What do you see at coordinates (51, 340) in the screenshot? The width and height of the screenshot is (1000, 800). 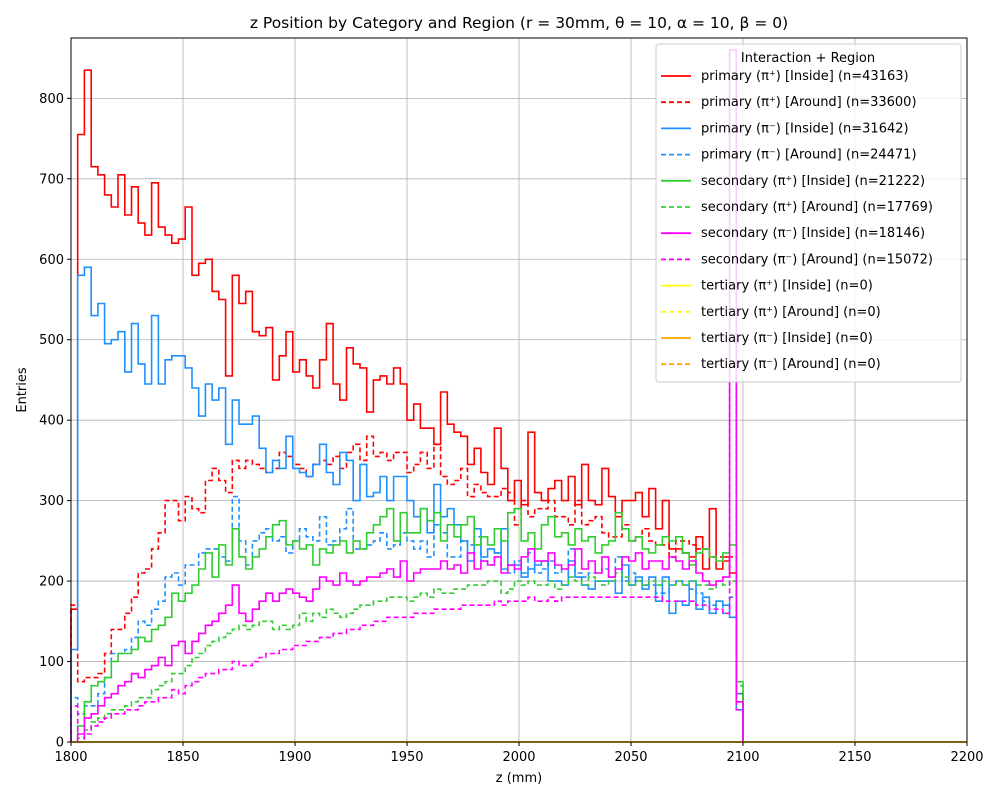 I see `y-tick-label: 500` at bounding box center [51, 340].